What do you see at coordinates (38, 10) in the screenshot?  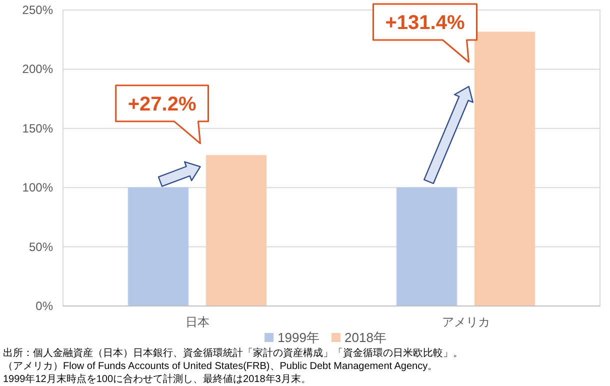 I see `y-tick-label: 250%` at bounding box center [38, 10].